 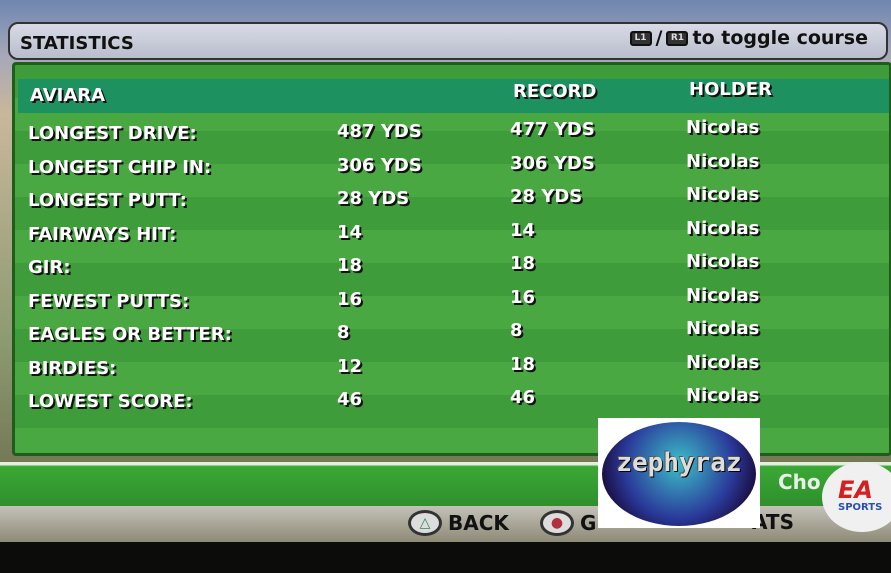 I want to click on stat-label: BIRDIES:, so click(x=72, y=368).